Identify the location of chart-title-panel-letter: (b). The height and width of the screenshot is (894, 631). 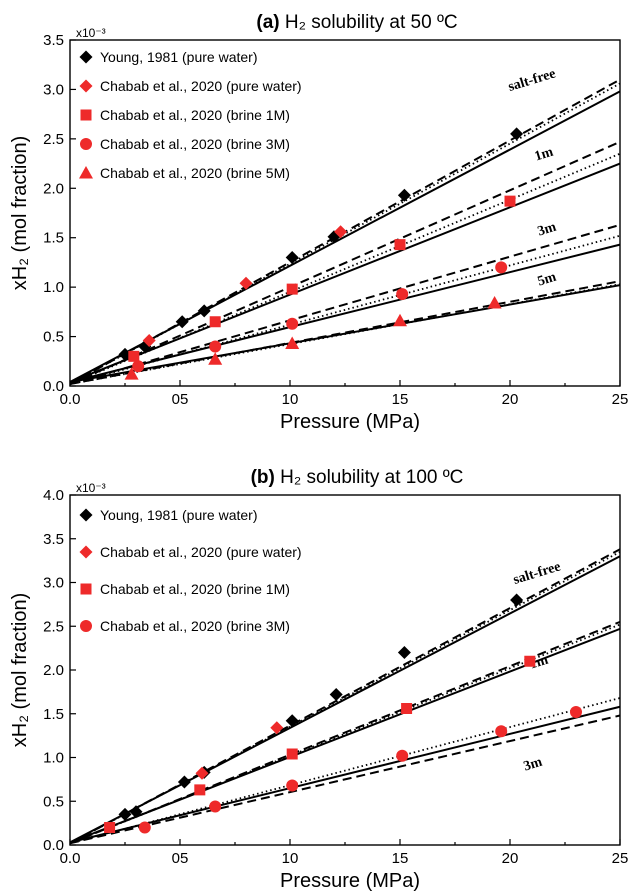
(266, 477).